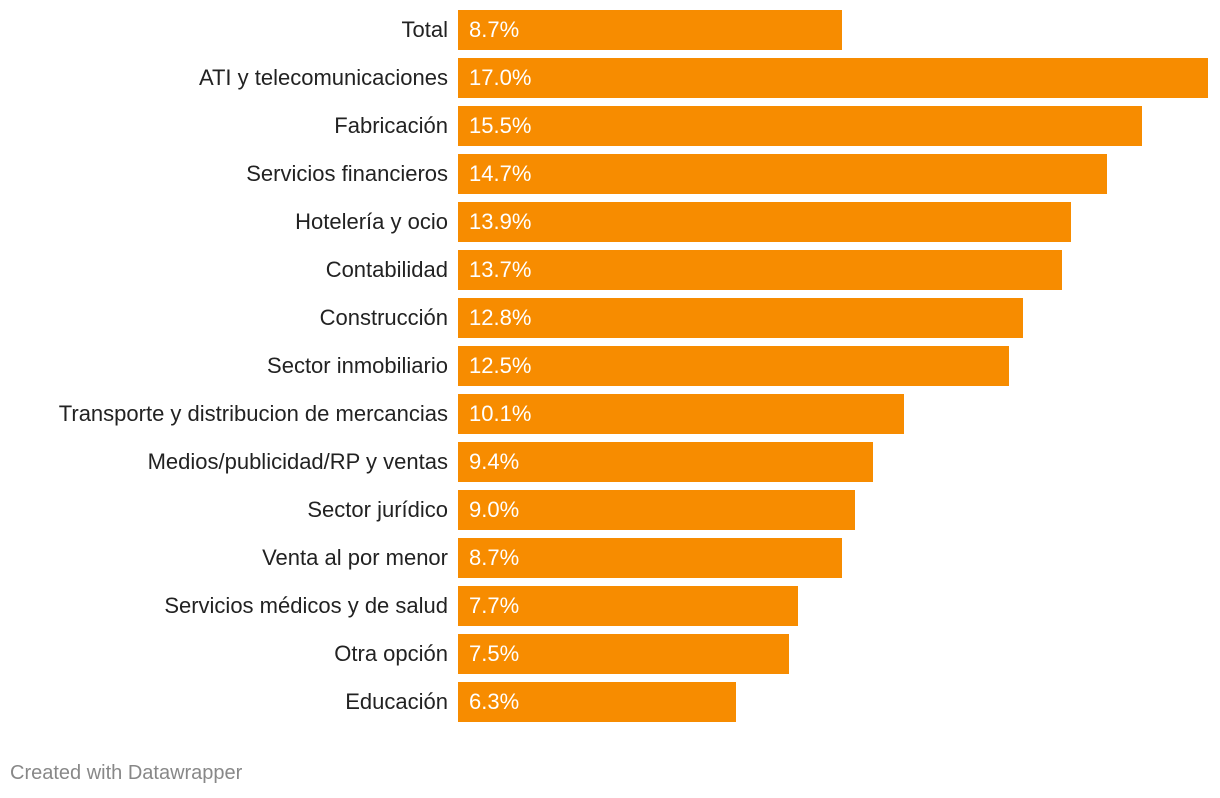 The height and width of the screenshot is (798, 1220). I want to click on bar-row: Total 8.7%, so click(610, 30).